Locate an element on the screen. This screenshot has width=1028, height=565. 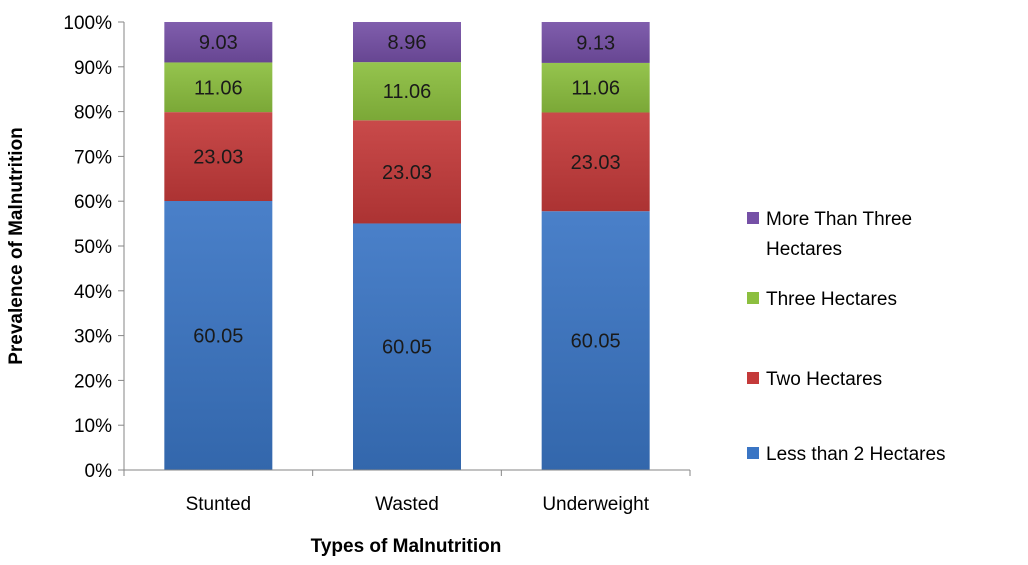
data-label: 9.03 is located at coordinates (218, 43).